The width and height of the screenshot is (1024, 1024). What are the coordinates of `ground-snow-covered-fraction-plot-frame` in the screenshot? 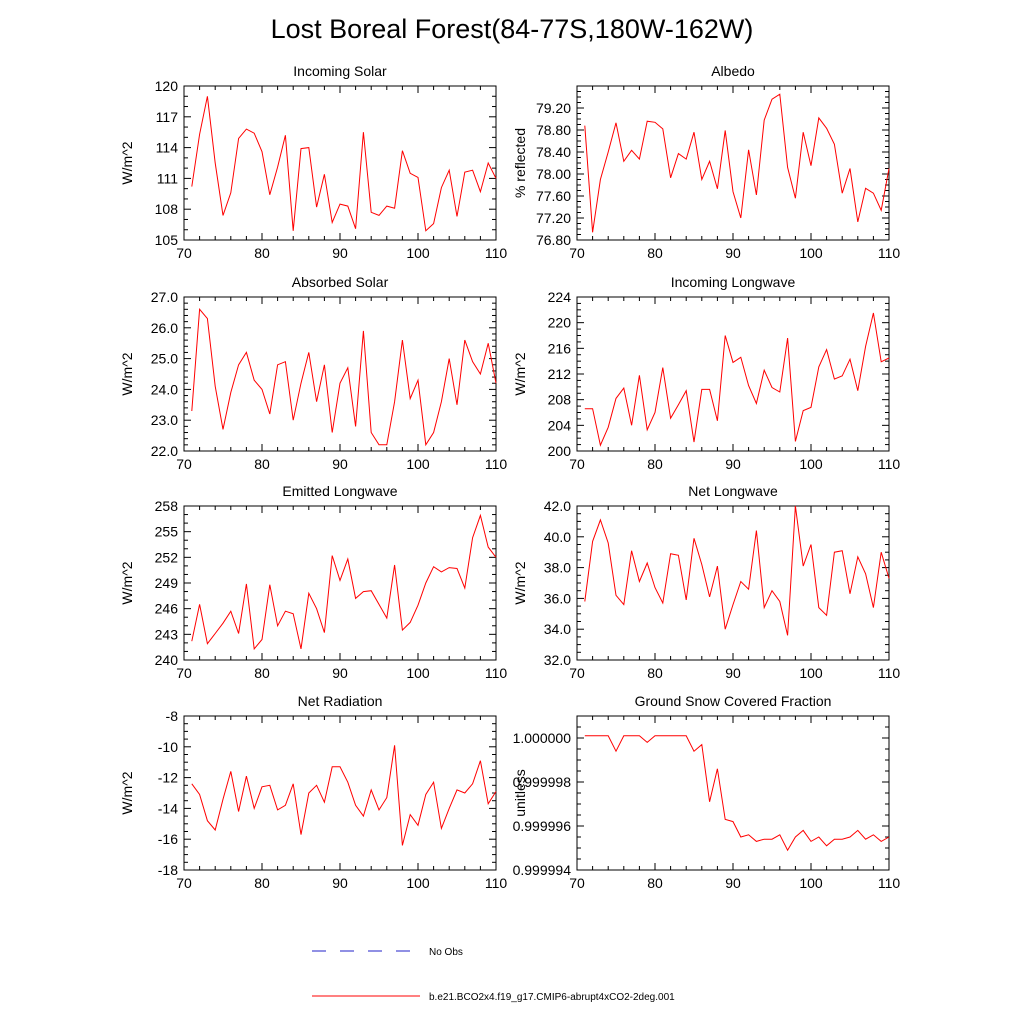 It's located at (733, 793).